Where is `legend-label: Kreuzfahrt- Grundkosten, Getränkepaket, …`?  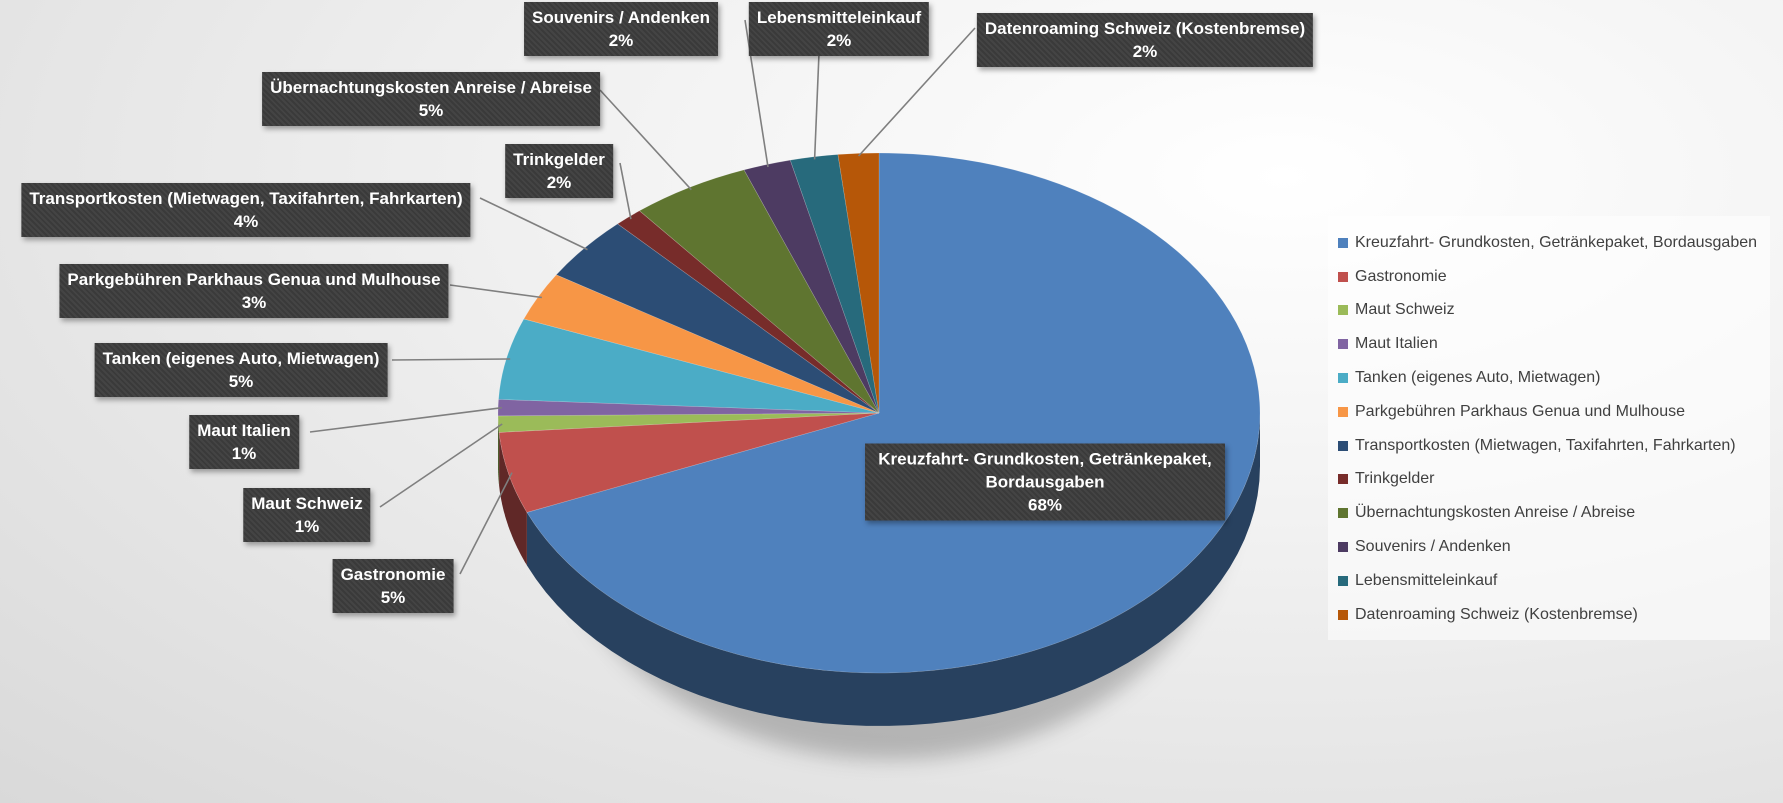
legend-label: Kreuzfahrt- Grundkosten, Getränkepaket, … is located at coordinates (1556, 242).